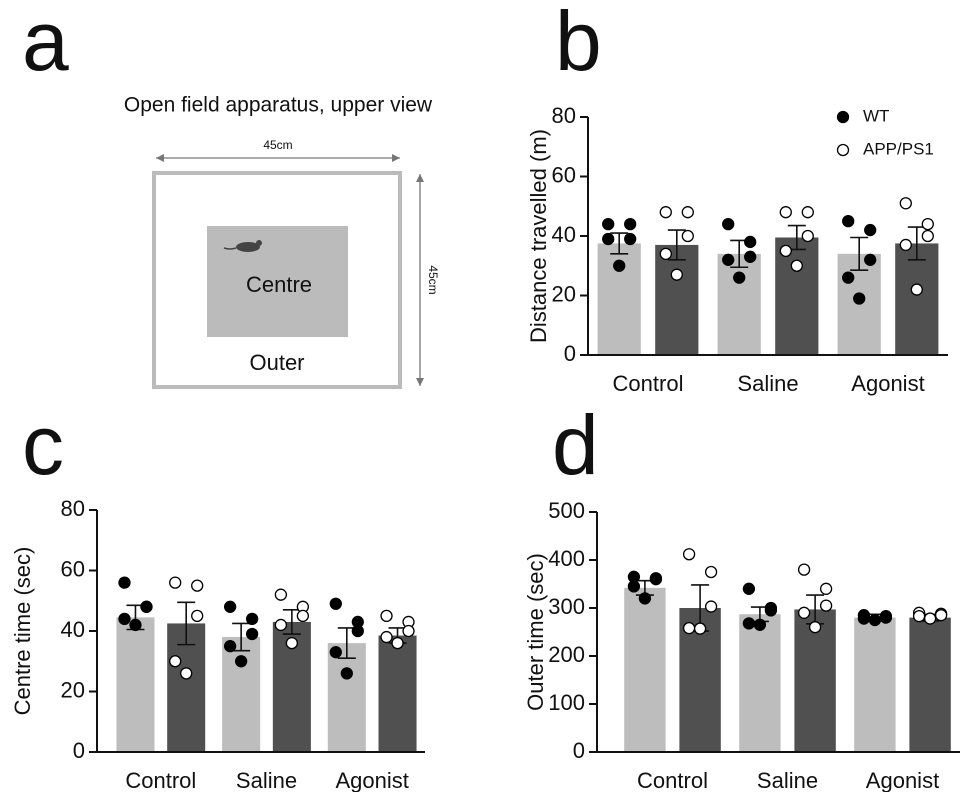  Describe the element at coordinates (277, 145) in the screenshot. I see `width-label: 45cm` at that location.